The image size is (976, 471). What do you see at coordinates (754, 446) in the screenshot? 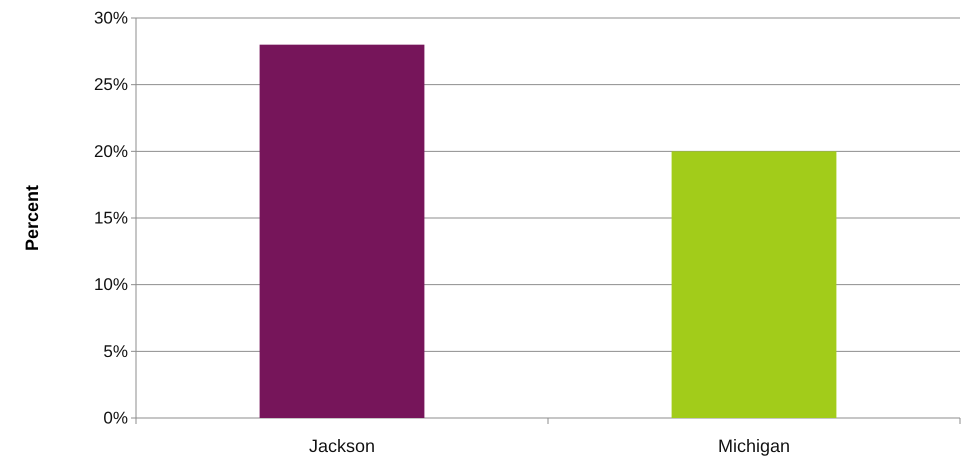
I see `x-tick-label: Michigan` at bounding box center [754, 446].